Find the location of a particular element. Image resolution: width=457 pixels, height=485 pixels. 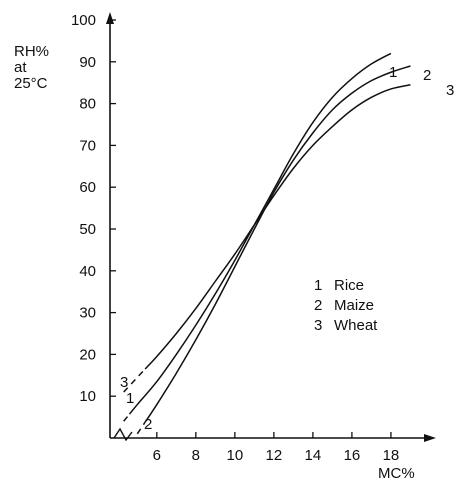

y-ticks: 10 20 30 40 50 60 70 80 90 100 is located at coordinates (93, 208).